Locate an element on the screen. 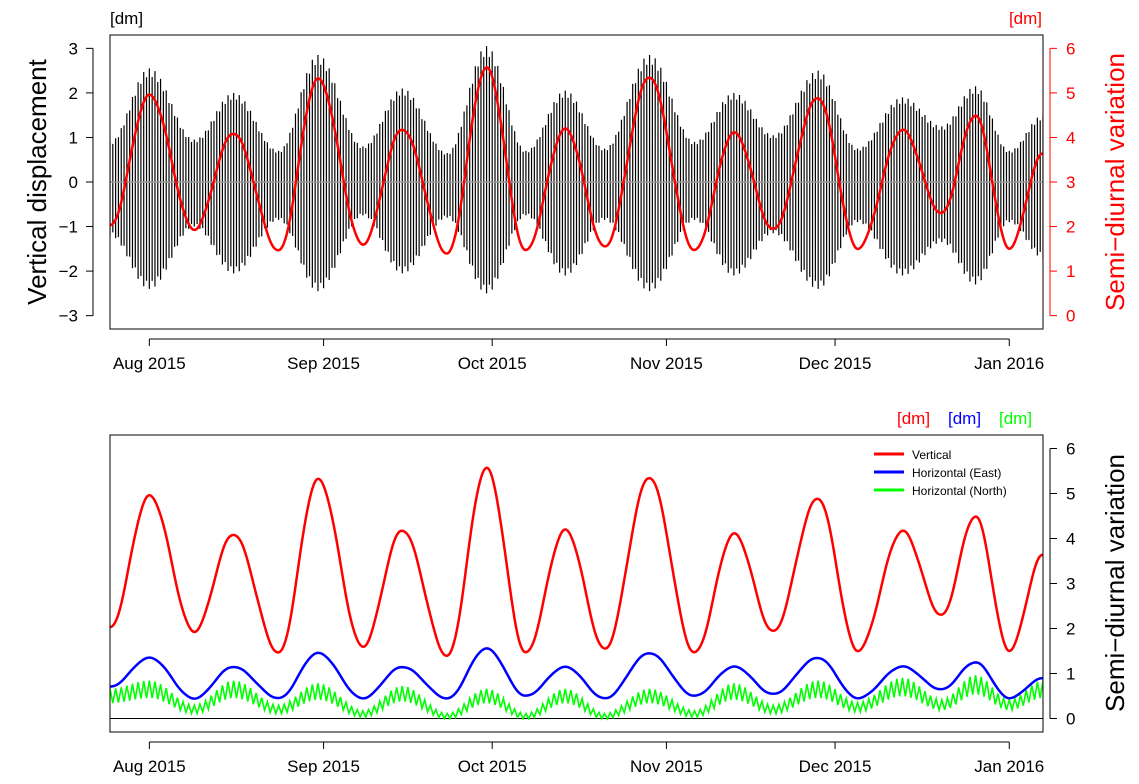  top-right-y-axis: 0 1 2 3 4 5 6 is located at coordinates (1062, 182).